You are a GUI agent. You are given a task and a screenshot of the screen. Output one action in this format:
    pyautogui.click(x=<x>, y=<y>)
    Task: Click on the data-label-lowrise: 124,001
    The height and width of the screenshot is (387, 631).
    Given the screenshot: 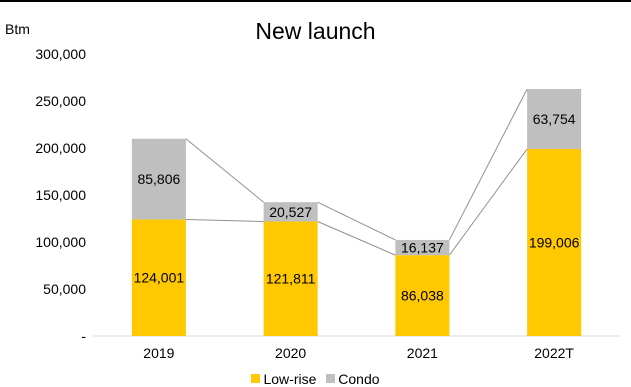 What is the action you would take?
    pyautogui.click(x=159, y=278)
    